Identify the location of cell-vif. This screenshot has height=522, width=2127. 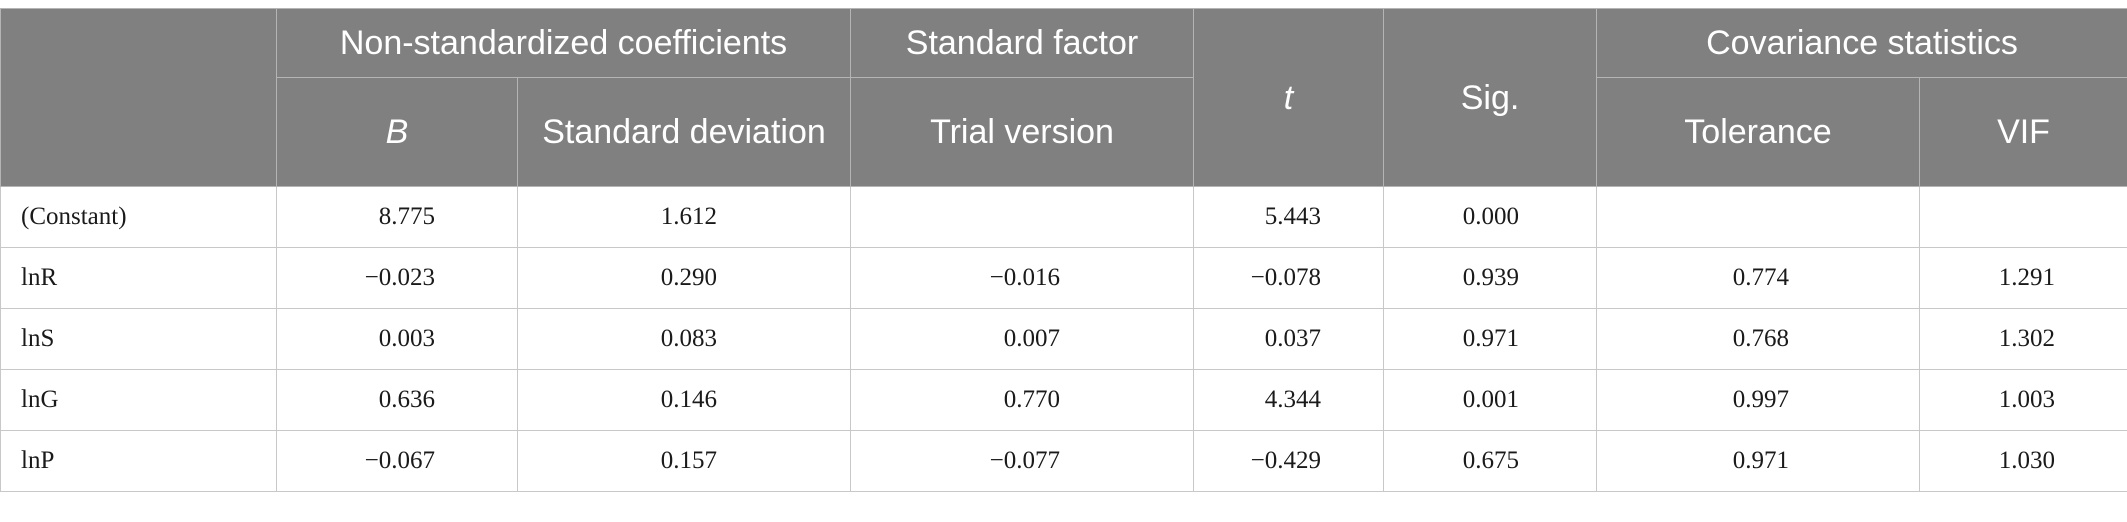
(2023, 217).